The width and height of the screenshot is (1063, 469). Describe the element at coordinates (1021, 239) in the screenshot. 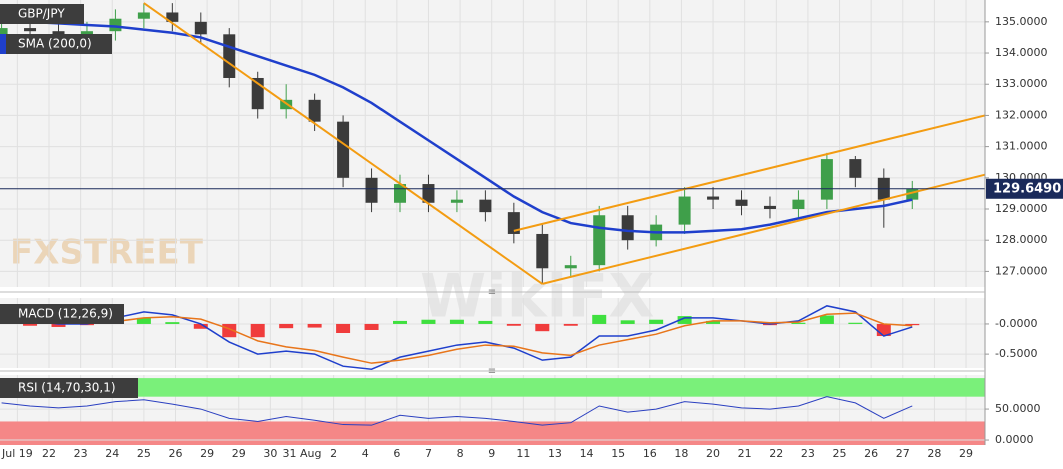

I see `y-tick-label: 128.0000` at that location.